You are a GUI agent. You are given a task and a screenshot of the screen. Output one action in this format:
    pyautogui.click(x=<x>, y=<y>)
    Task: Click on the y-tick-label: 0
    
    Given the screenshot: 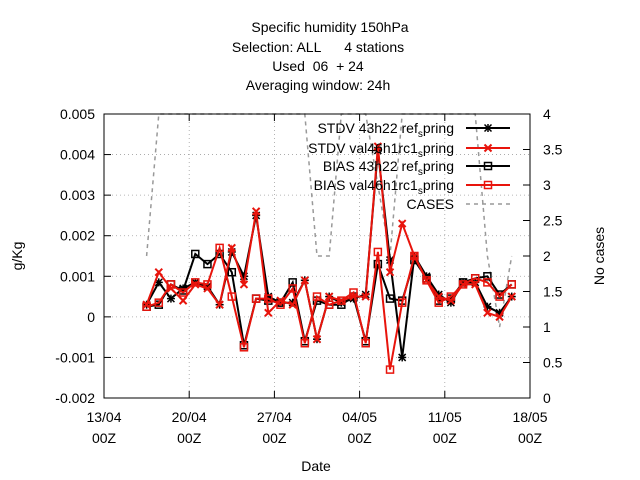 What is the action you would take?
    pyautogui.click(x=91, y=317)
    